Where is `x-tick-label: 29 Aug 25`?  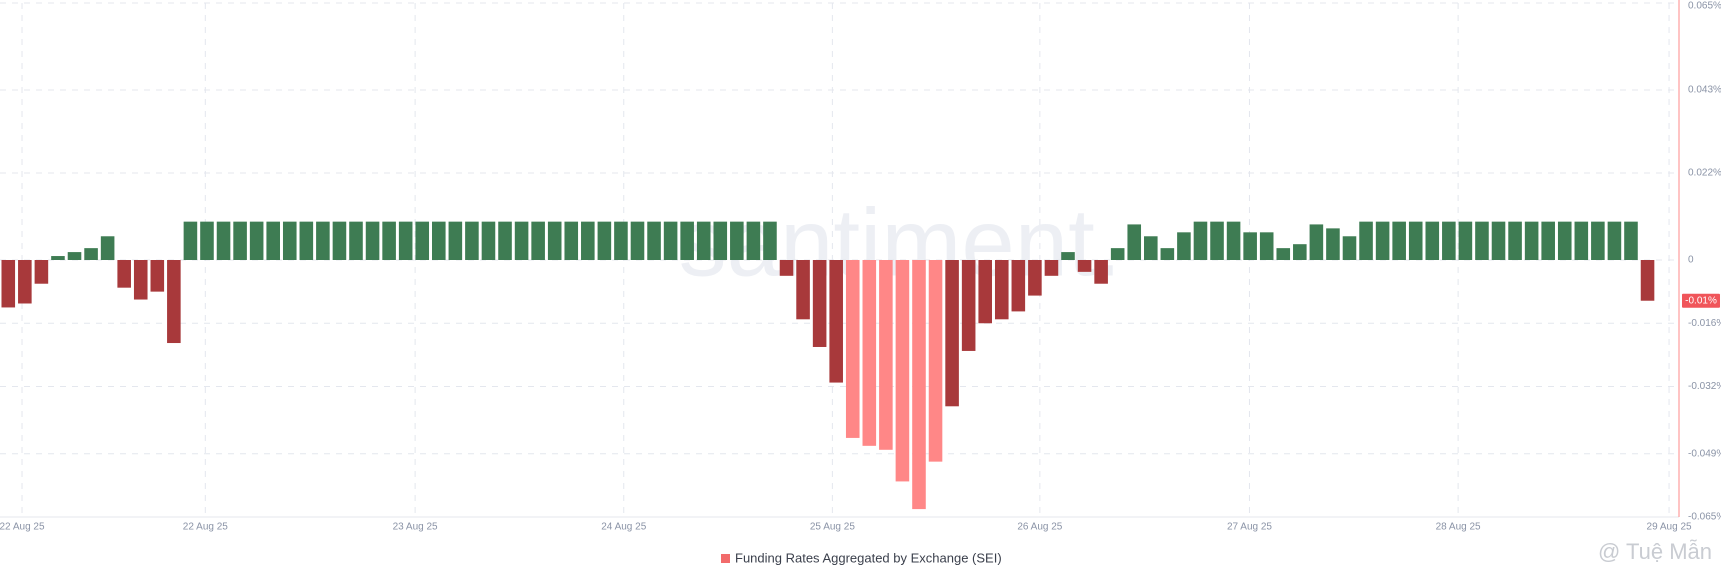
x-tick-label: 29 Aug 25 is located at coordinates (1669, 527).